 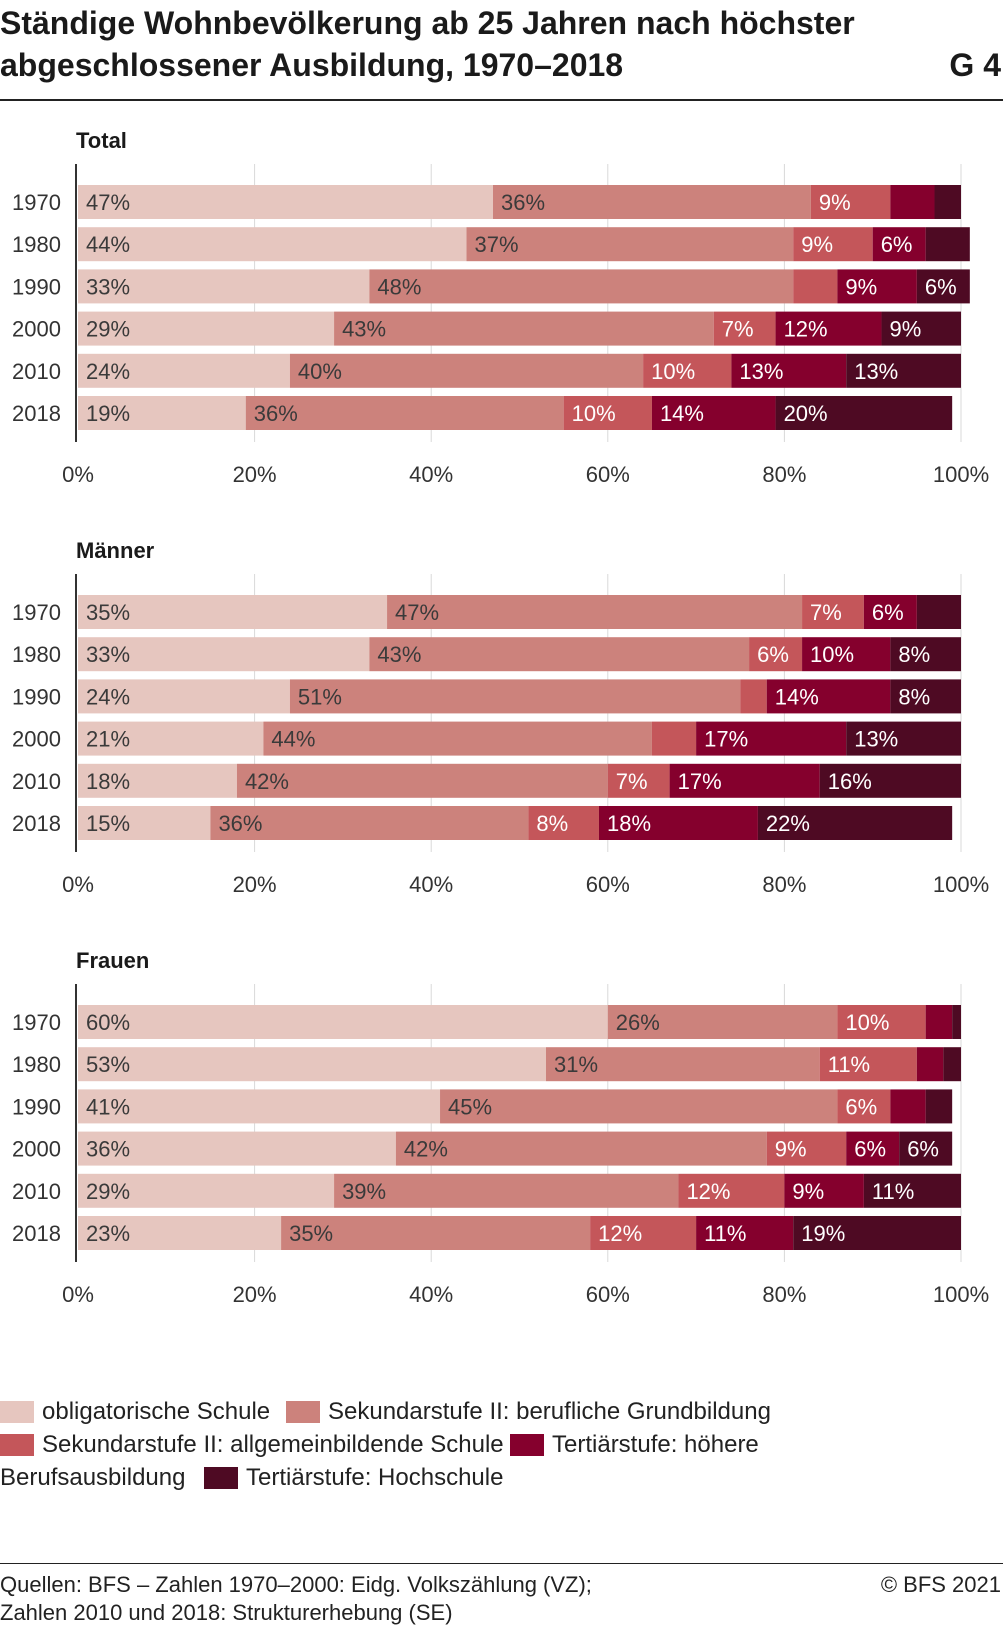 What do you see at coordinates (78, 474) in the screenshot?
I see `x-tick-label-0-0: 0%` at bounding box center [78, 474].